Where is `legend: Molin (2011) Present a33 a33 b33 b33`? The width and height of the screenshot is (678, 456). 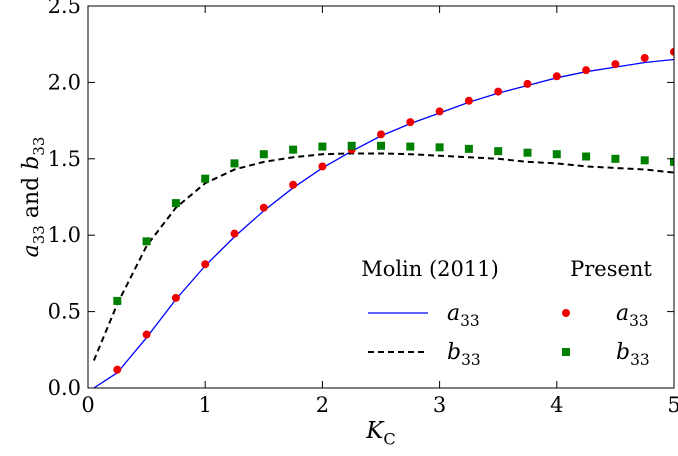 legend: Molin (2011) Present a33 a33 b33 b33 is located at coordinates (506, 313).